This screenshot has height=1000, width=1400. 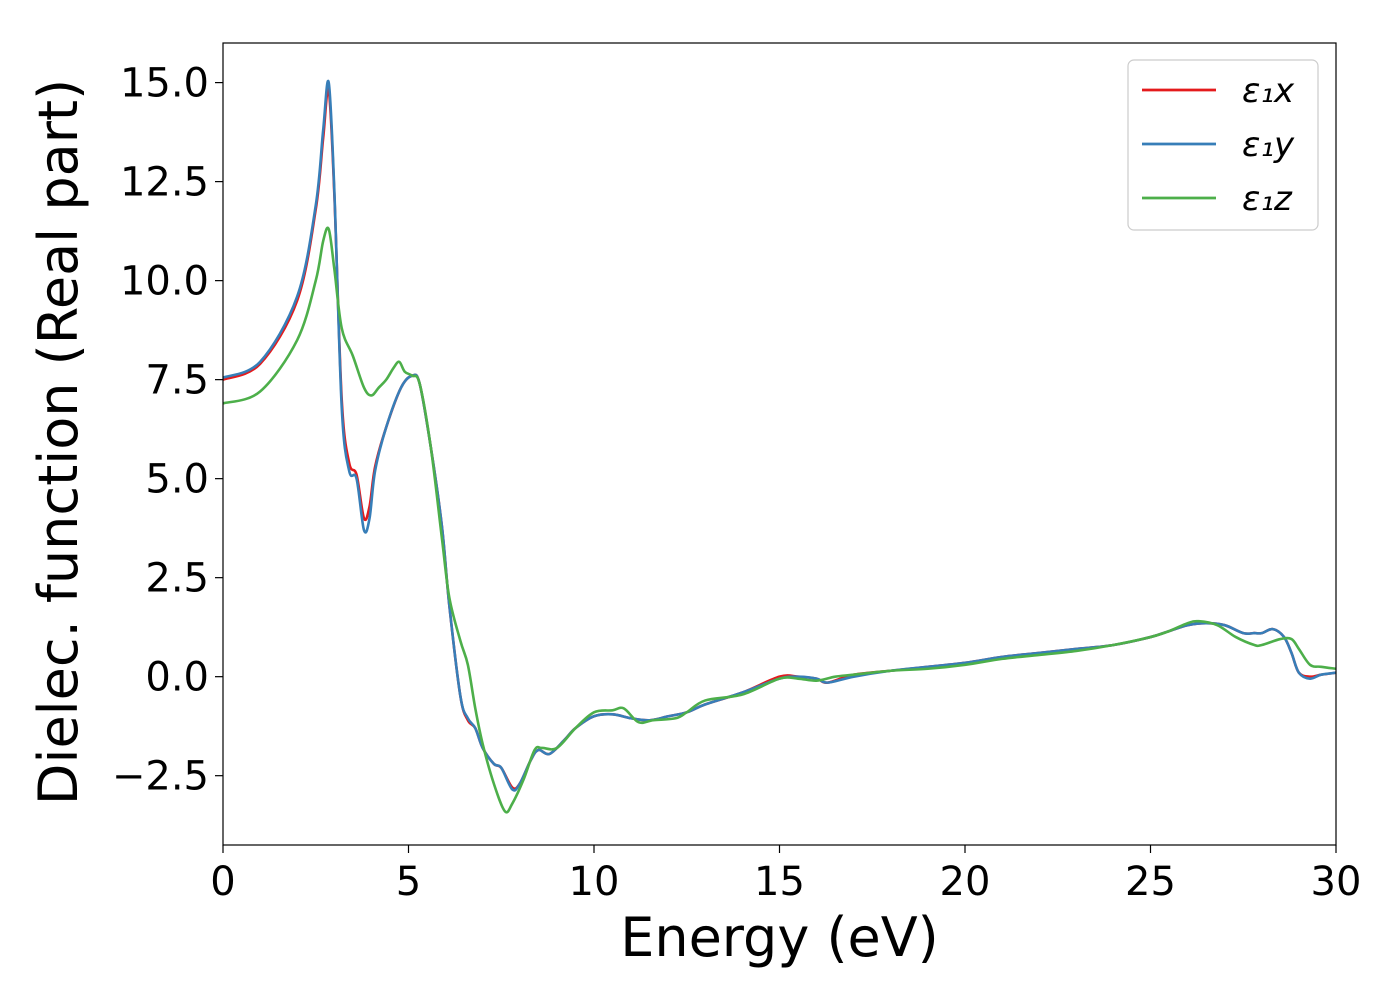 I want to click on y-tick-label: 2.5, so click(x=177, y=579).